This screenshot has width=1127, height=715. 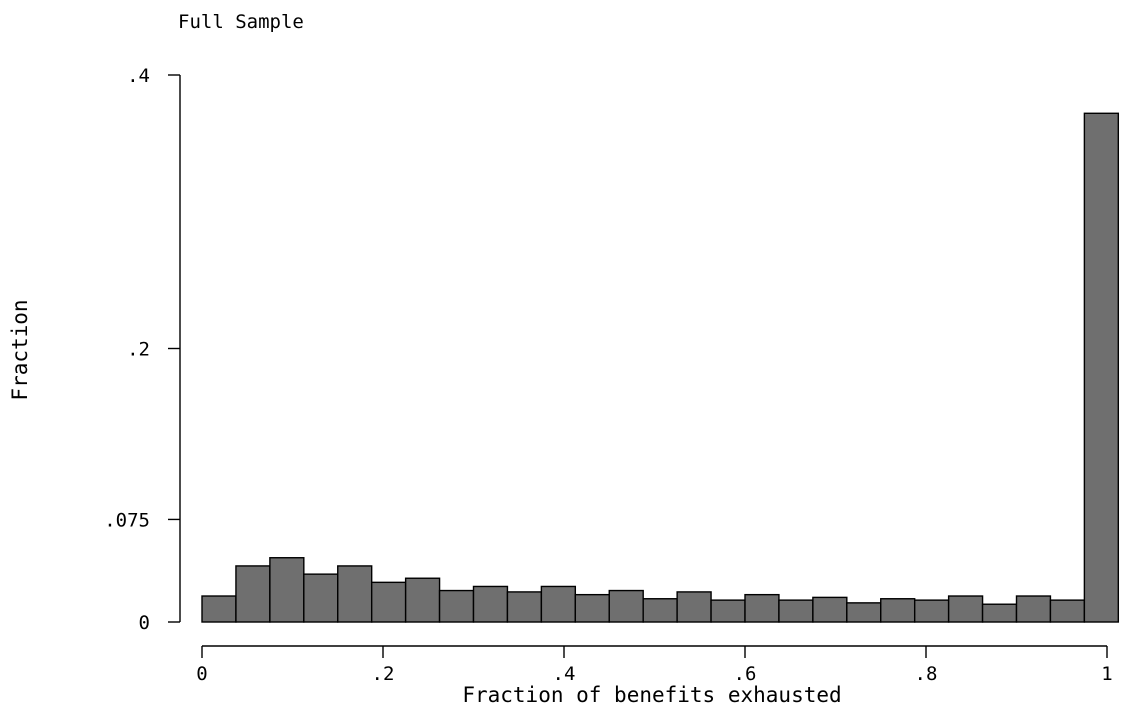 I want to click on x-tick-label: .2, so click(x=383, y=674).